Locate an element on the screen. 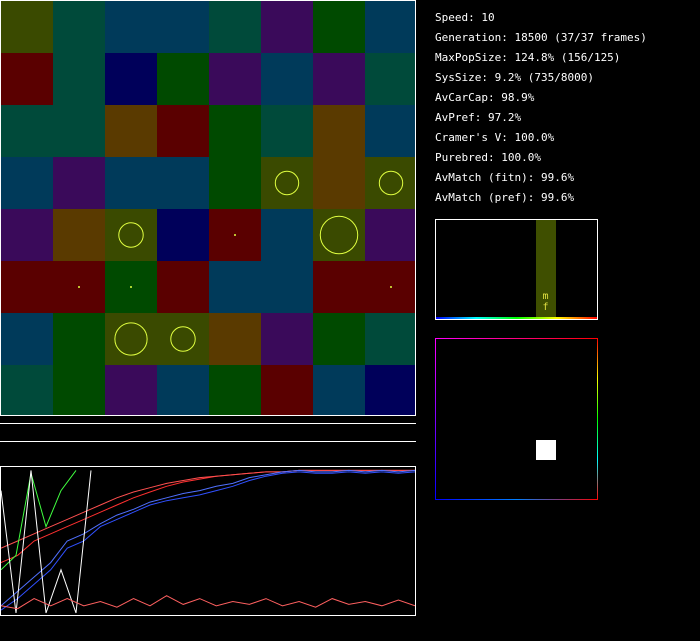 The width and height of the screenshot is (700, 641). sys-size-stat: SysSize: 9.2% (735/8000) is located at coordinates (514, 77).